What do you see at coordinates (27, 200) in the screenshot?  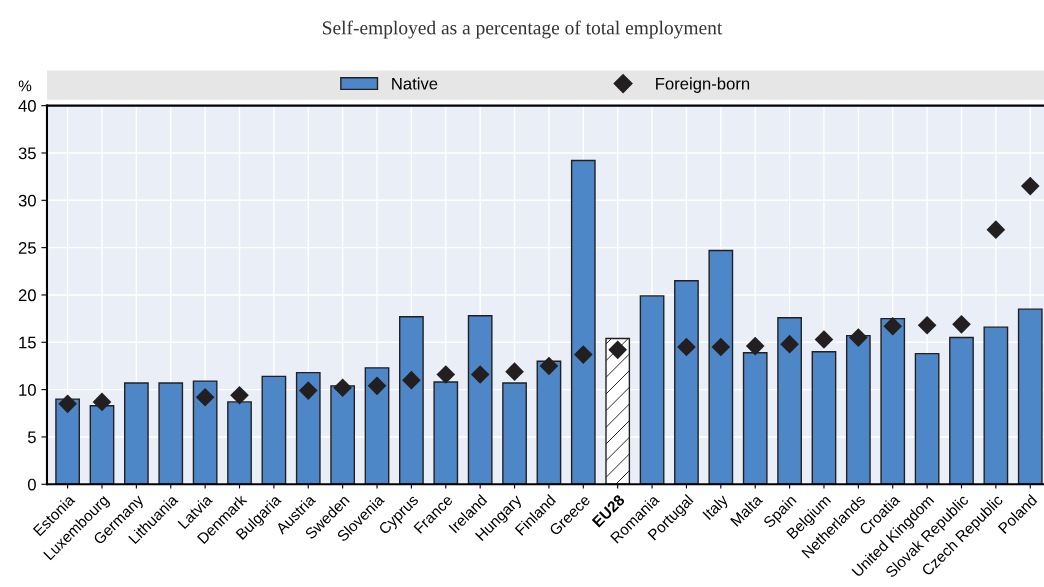 I see `y-tick-label: 30` at bounding box center [27, 200].